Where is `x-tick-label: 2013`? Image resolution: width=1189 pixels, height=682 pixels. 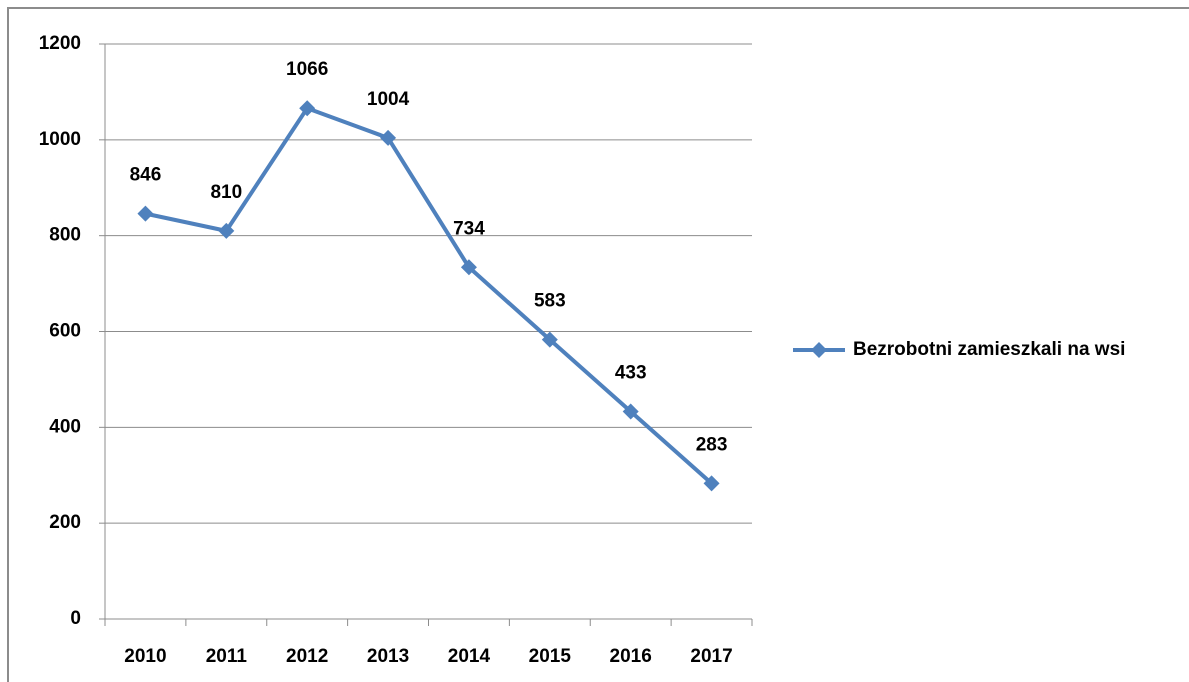 x-tick-label: 2013 is located at coordinates (388, 656).